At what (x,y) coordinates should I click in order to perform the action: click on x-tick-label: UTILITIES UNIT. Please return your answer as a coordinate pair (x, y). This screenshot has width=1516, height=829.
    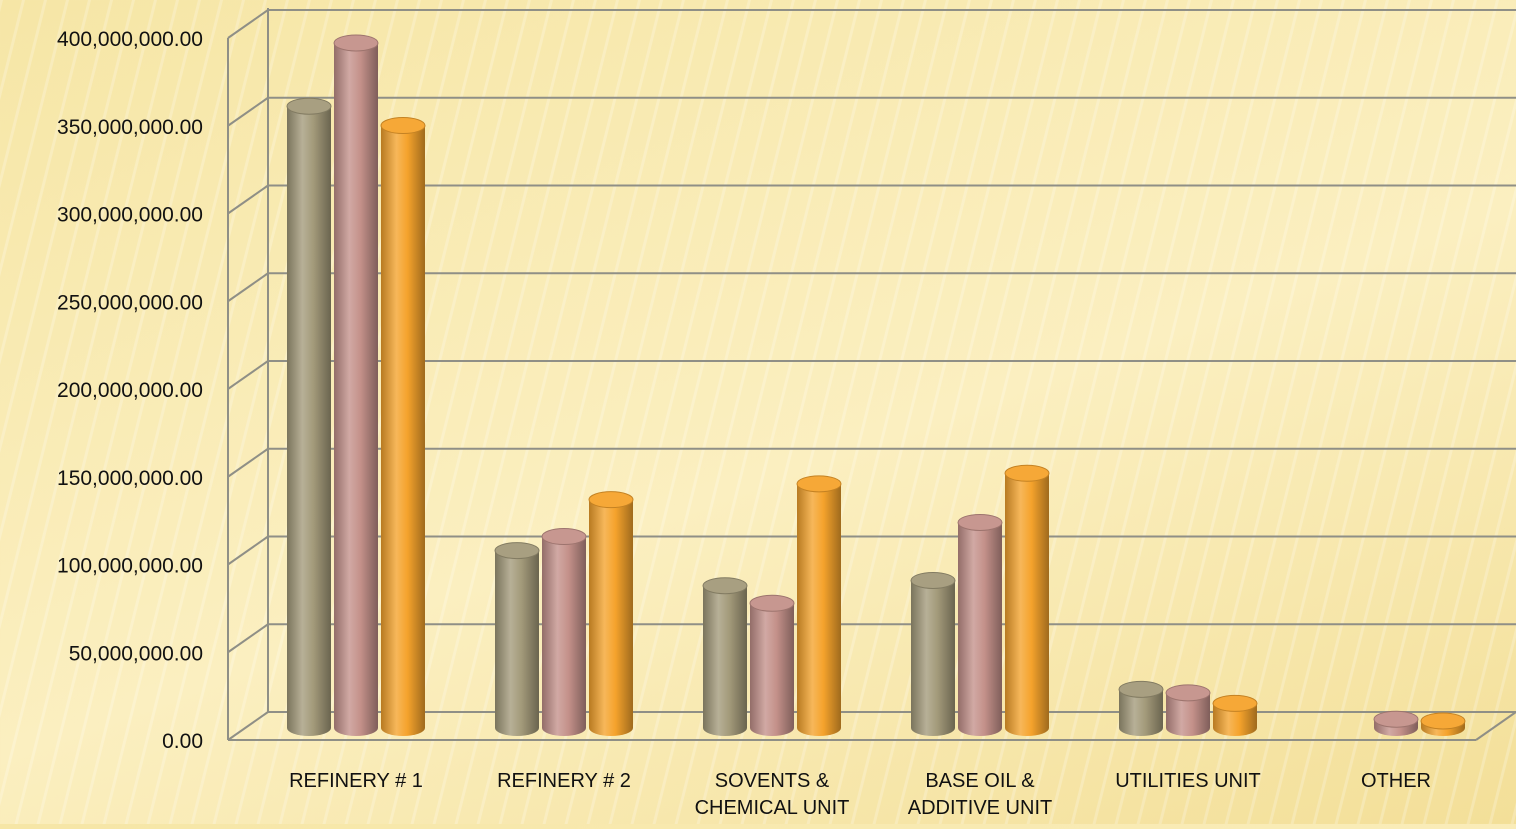
    Looking at the image, I should click on (1188, 781).